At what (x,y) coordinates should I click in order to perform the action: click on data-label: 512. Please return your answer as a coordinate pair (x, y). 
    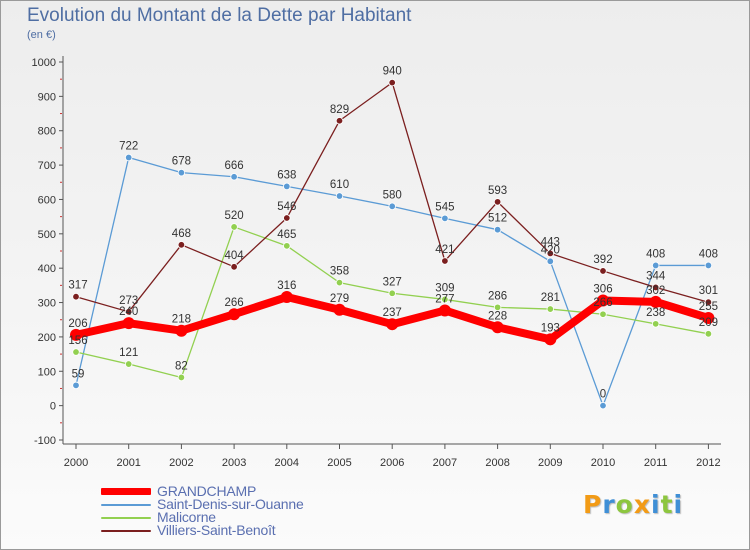
    Looking at the image, I should click on (497, 219).